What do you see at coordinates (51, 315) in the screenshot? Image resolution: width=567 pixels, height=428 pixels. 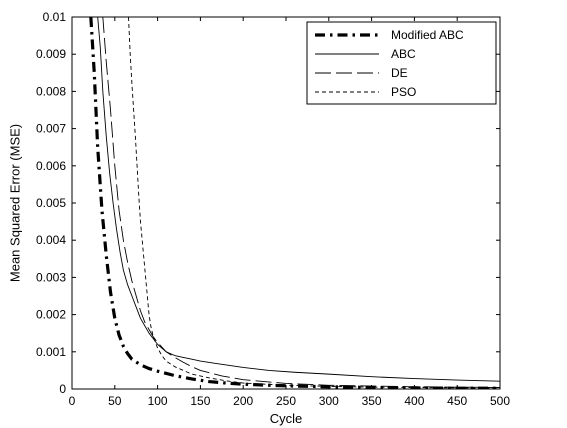 I see `y-tick-label: 0.002` at bounding box center [51, 315].